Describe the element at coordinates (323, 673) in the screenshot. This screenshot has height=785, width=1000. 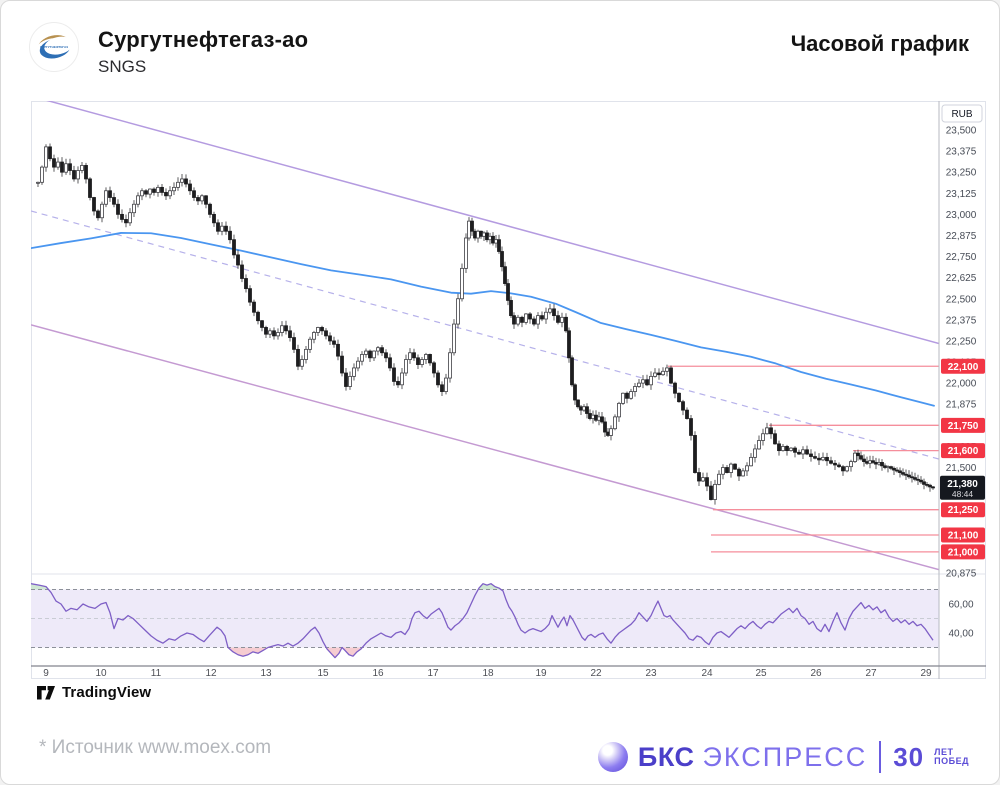
I see `time-tick-label: 15` at that location.